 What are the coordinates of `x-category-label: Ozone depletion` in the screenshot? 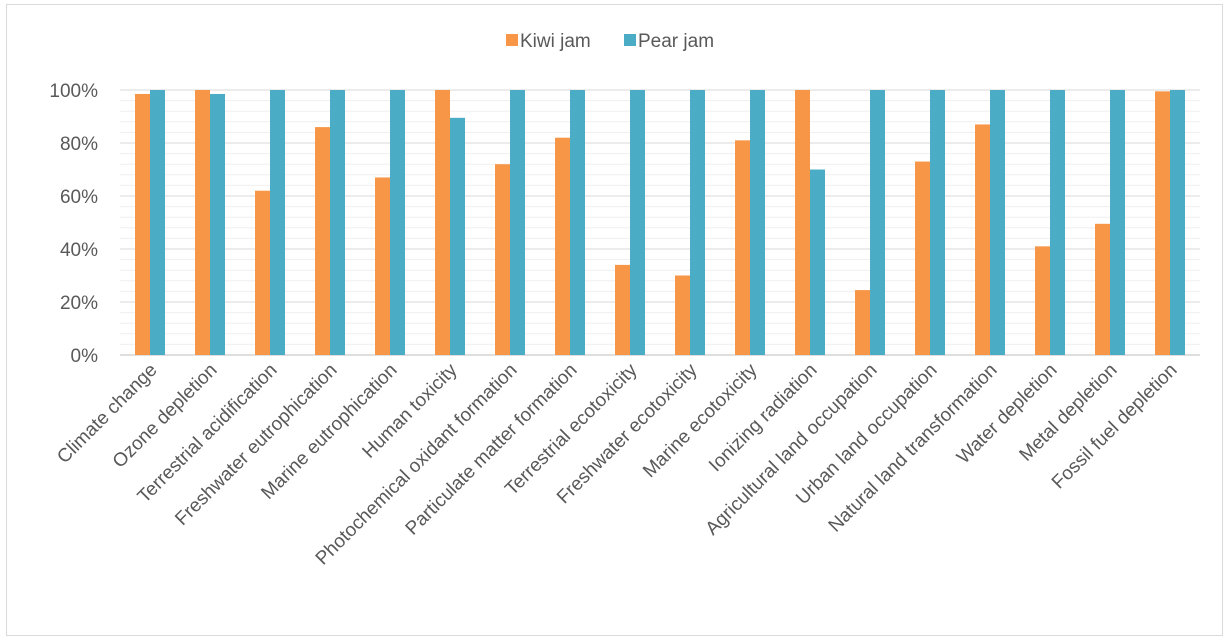 It's located at (165, 416).